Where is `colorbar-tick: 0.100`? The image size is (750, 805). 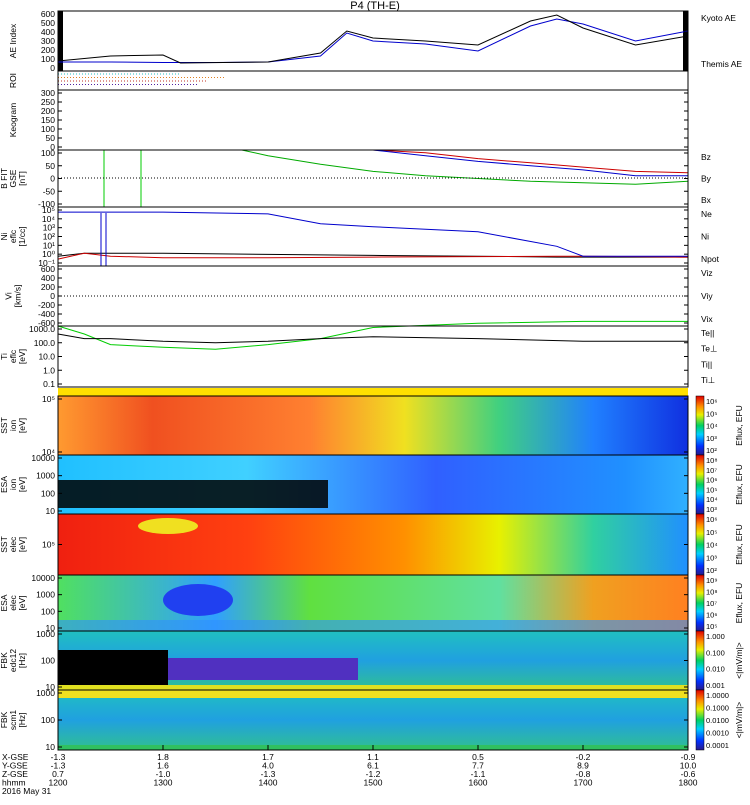 colorbar-tick: 0.100 is located at coordinates (715, 652).